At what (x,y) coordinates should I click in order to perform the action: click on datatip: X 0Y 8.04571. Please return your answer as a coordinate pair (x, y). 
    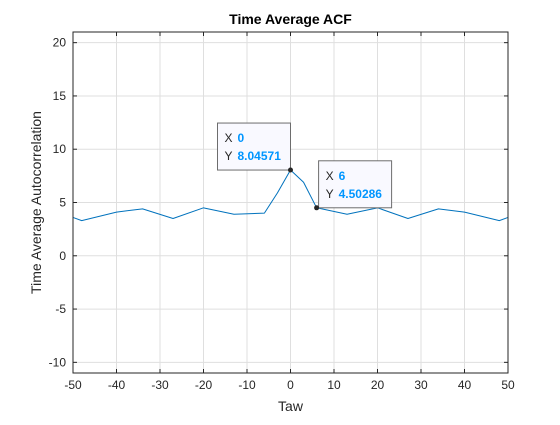
    Looking at the image, I should click on (255, 147).